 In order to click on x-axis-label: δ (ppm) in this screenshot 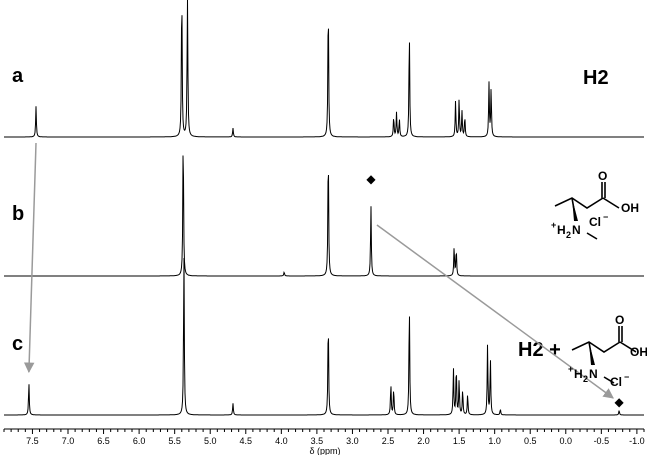, I will do `click(324, 450)`.